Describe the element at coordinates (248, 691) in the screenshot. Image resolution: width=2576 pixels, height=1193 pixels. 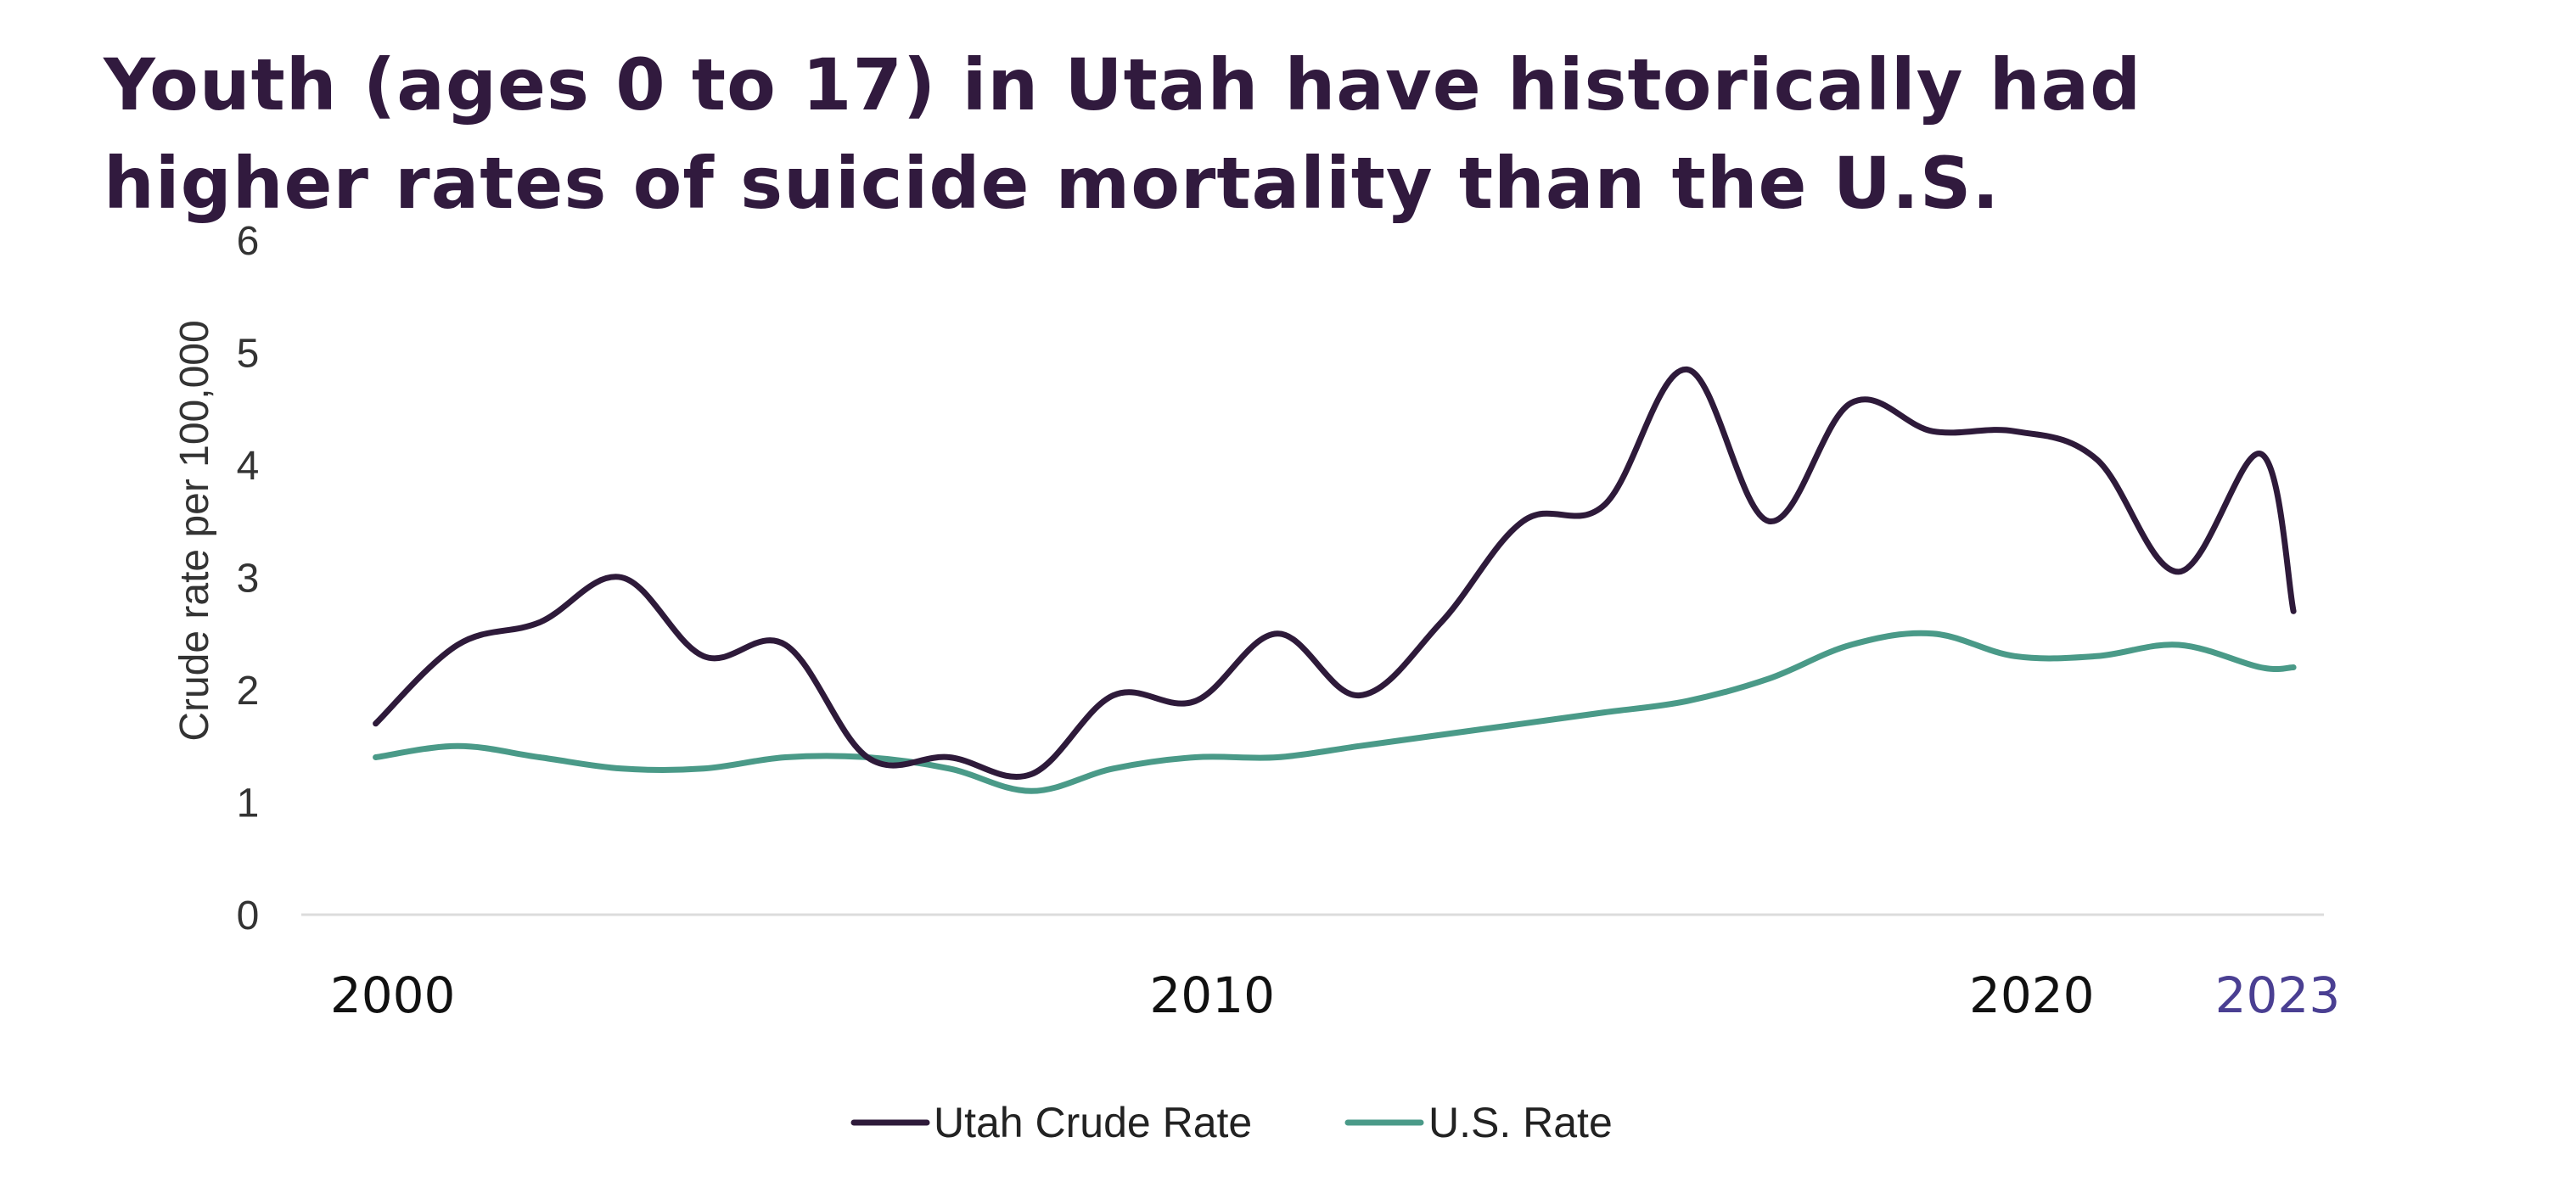
I see `y-tick-label: 2` at that location.